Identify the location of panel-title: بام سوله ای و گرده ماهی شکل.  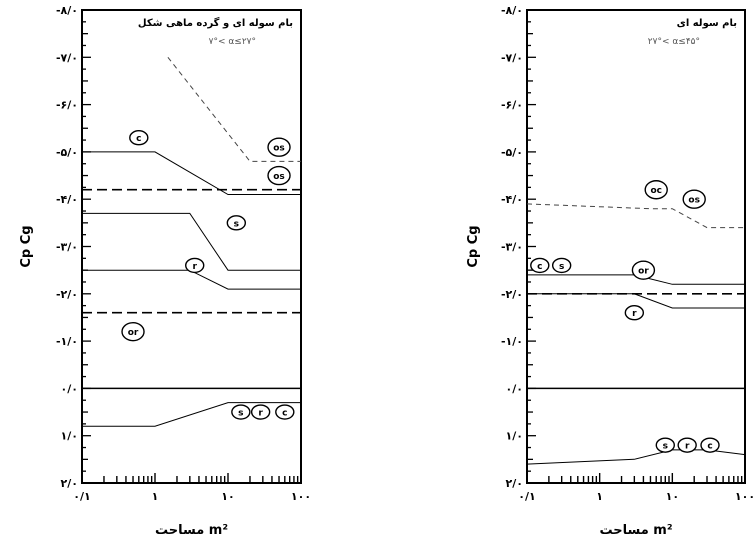
(215, 22).